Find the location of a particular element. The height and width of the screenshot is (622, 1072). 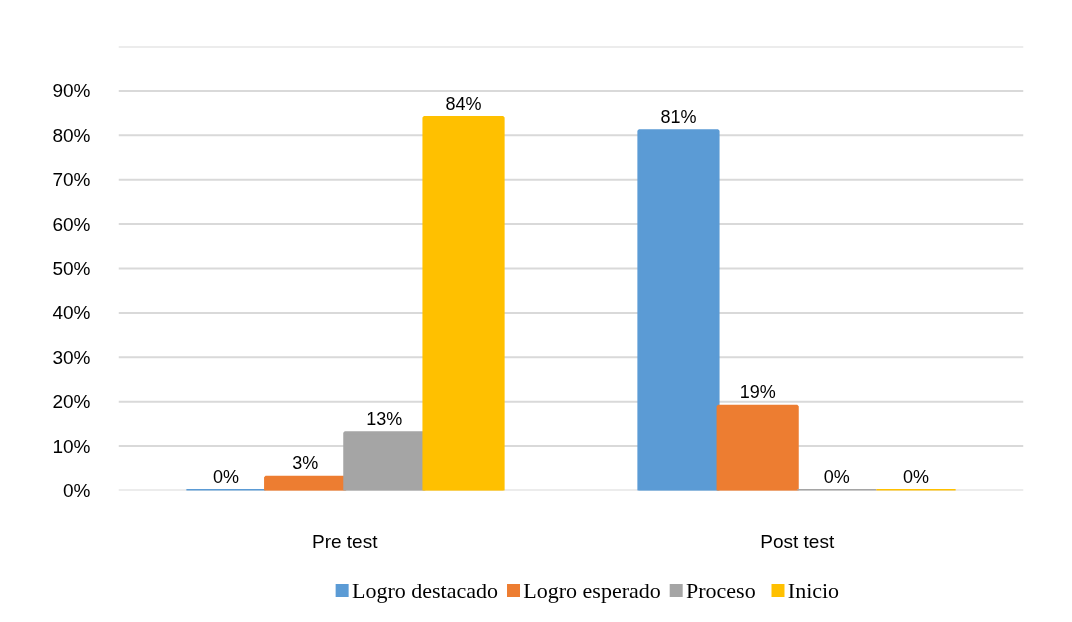

legend-label: Inicio is located at coordinates (813, 590).